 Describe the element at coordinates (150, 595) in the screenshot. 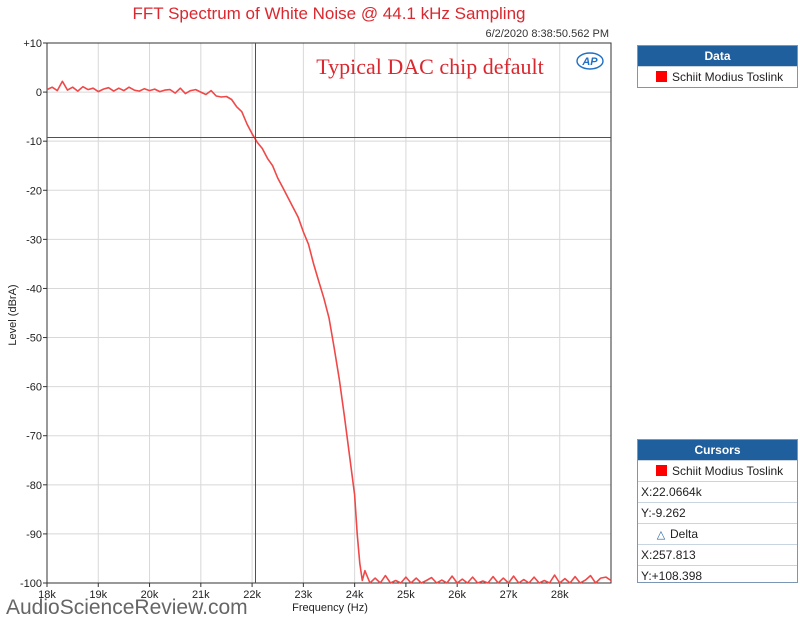

I see `x-tick-label: 20k` at that location.